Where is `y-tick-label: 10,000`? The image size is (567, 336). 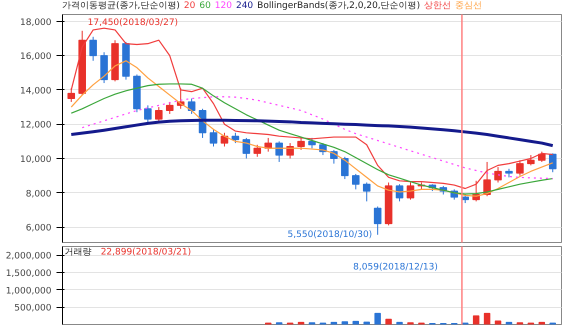 y-tick-label: 10,000 is located at coordinates (36, 160).